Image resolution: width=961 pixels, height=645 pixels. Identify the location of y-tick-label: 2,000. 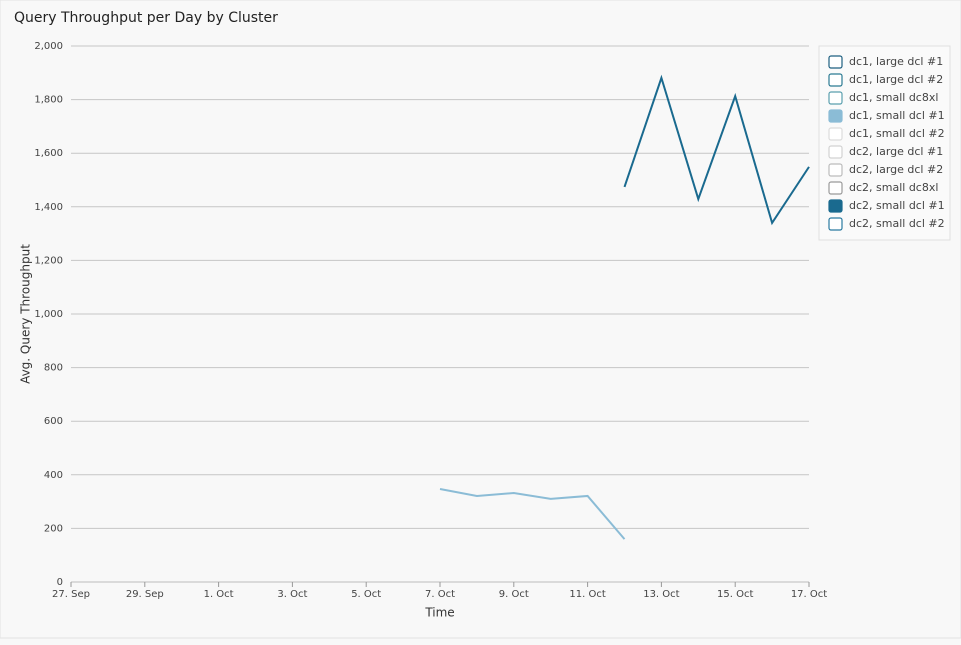
(48, 46).